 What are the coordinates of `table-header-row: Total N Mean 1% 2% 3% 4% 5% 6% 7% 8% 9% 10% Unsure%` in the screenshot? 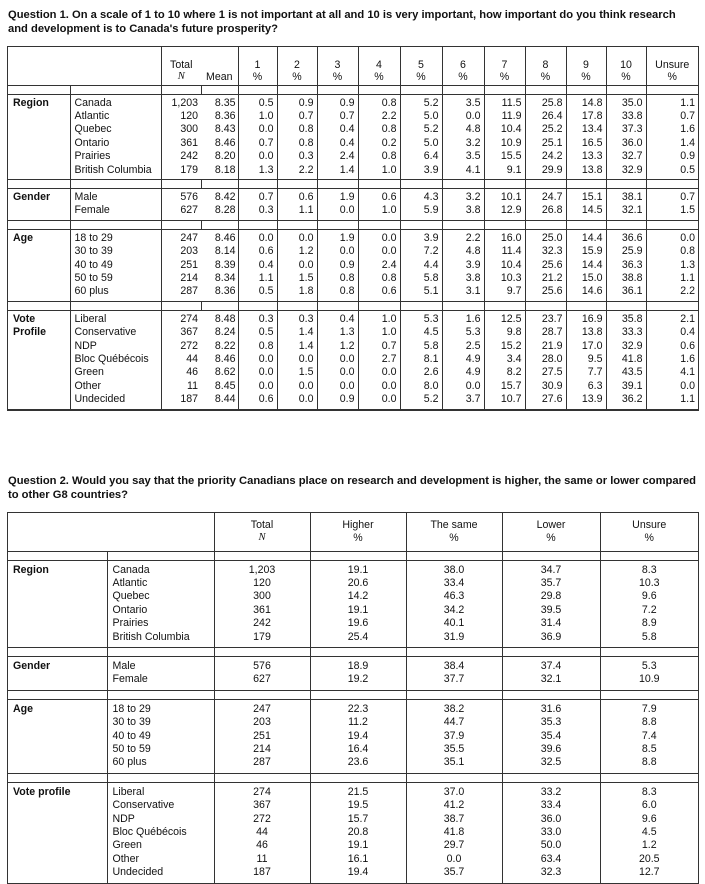 It's located at (353, 66).